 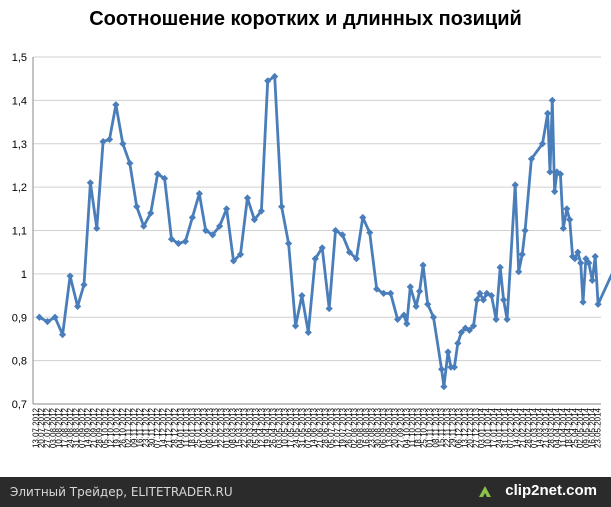 What do you see at coordinates (279, 427) in the screenshot?
I see `x-tick-label: 03.05.2013` at bounding box center [279, 427].